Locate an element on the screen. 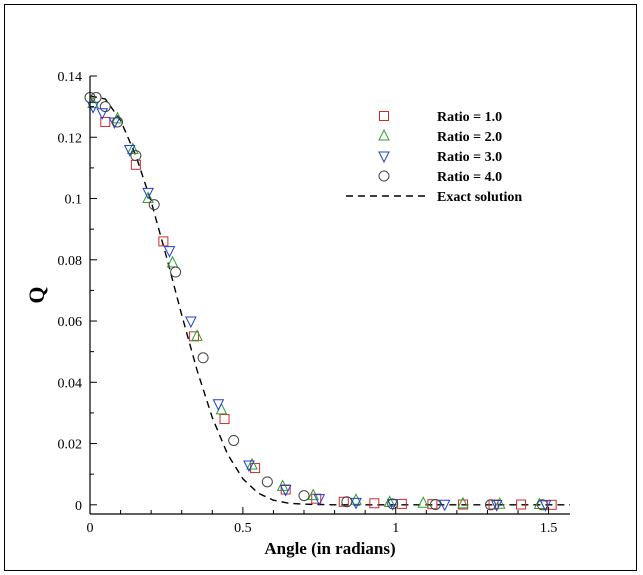 The width and height of the screenshot is (643, 575). legend-label-exact-solution: Exact solution is located at coordinates (479, 197).